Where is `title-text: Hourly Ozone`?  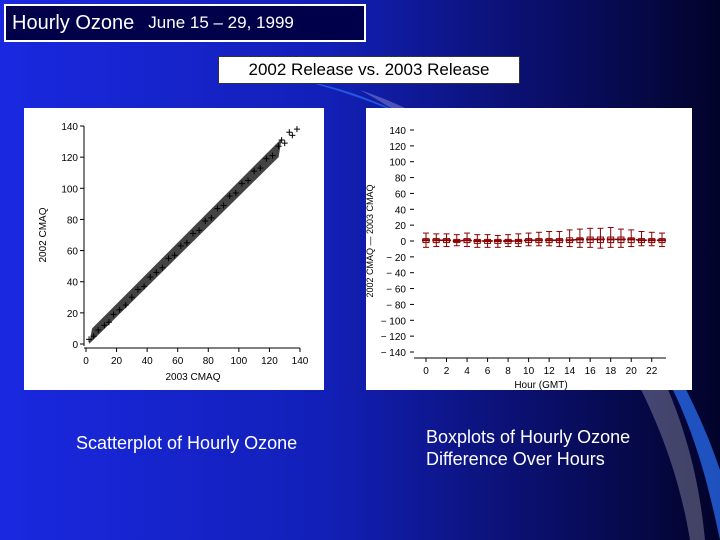 title-text: Hourly Ozone is located at coordinates (73, 22).